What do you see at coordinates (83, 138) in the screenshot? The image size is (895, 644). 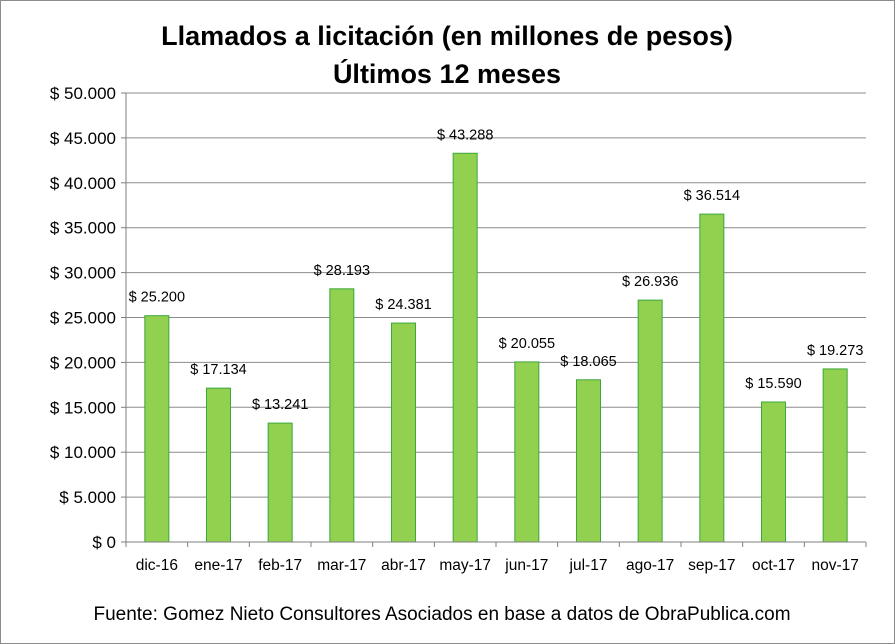 I see `y-tick-label: $ 45.000` at bounding box center [83, 138].